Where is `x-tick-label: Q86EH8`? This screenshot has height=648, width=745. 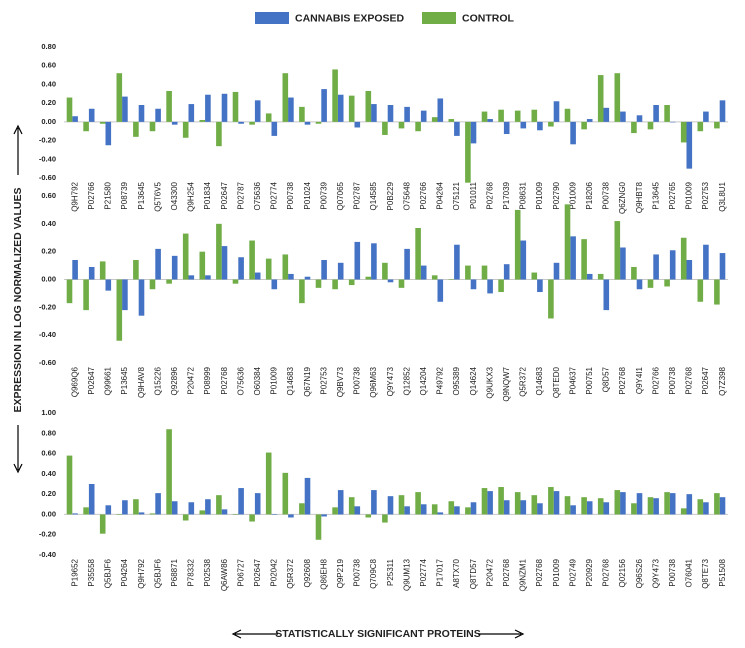 x-tick-label: Q86EH8 is located at coordinates (323, 573).